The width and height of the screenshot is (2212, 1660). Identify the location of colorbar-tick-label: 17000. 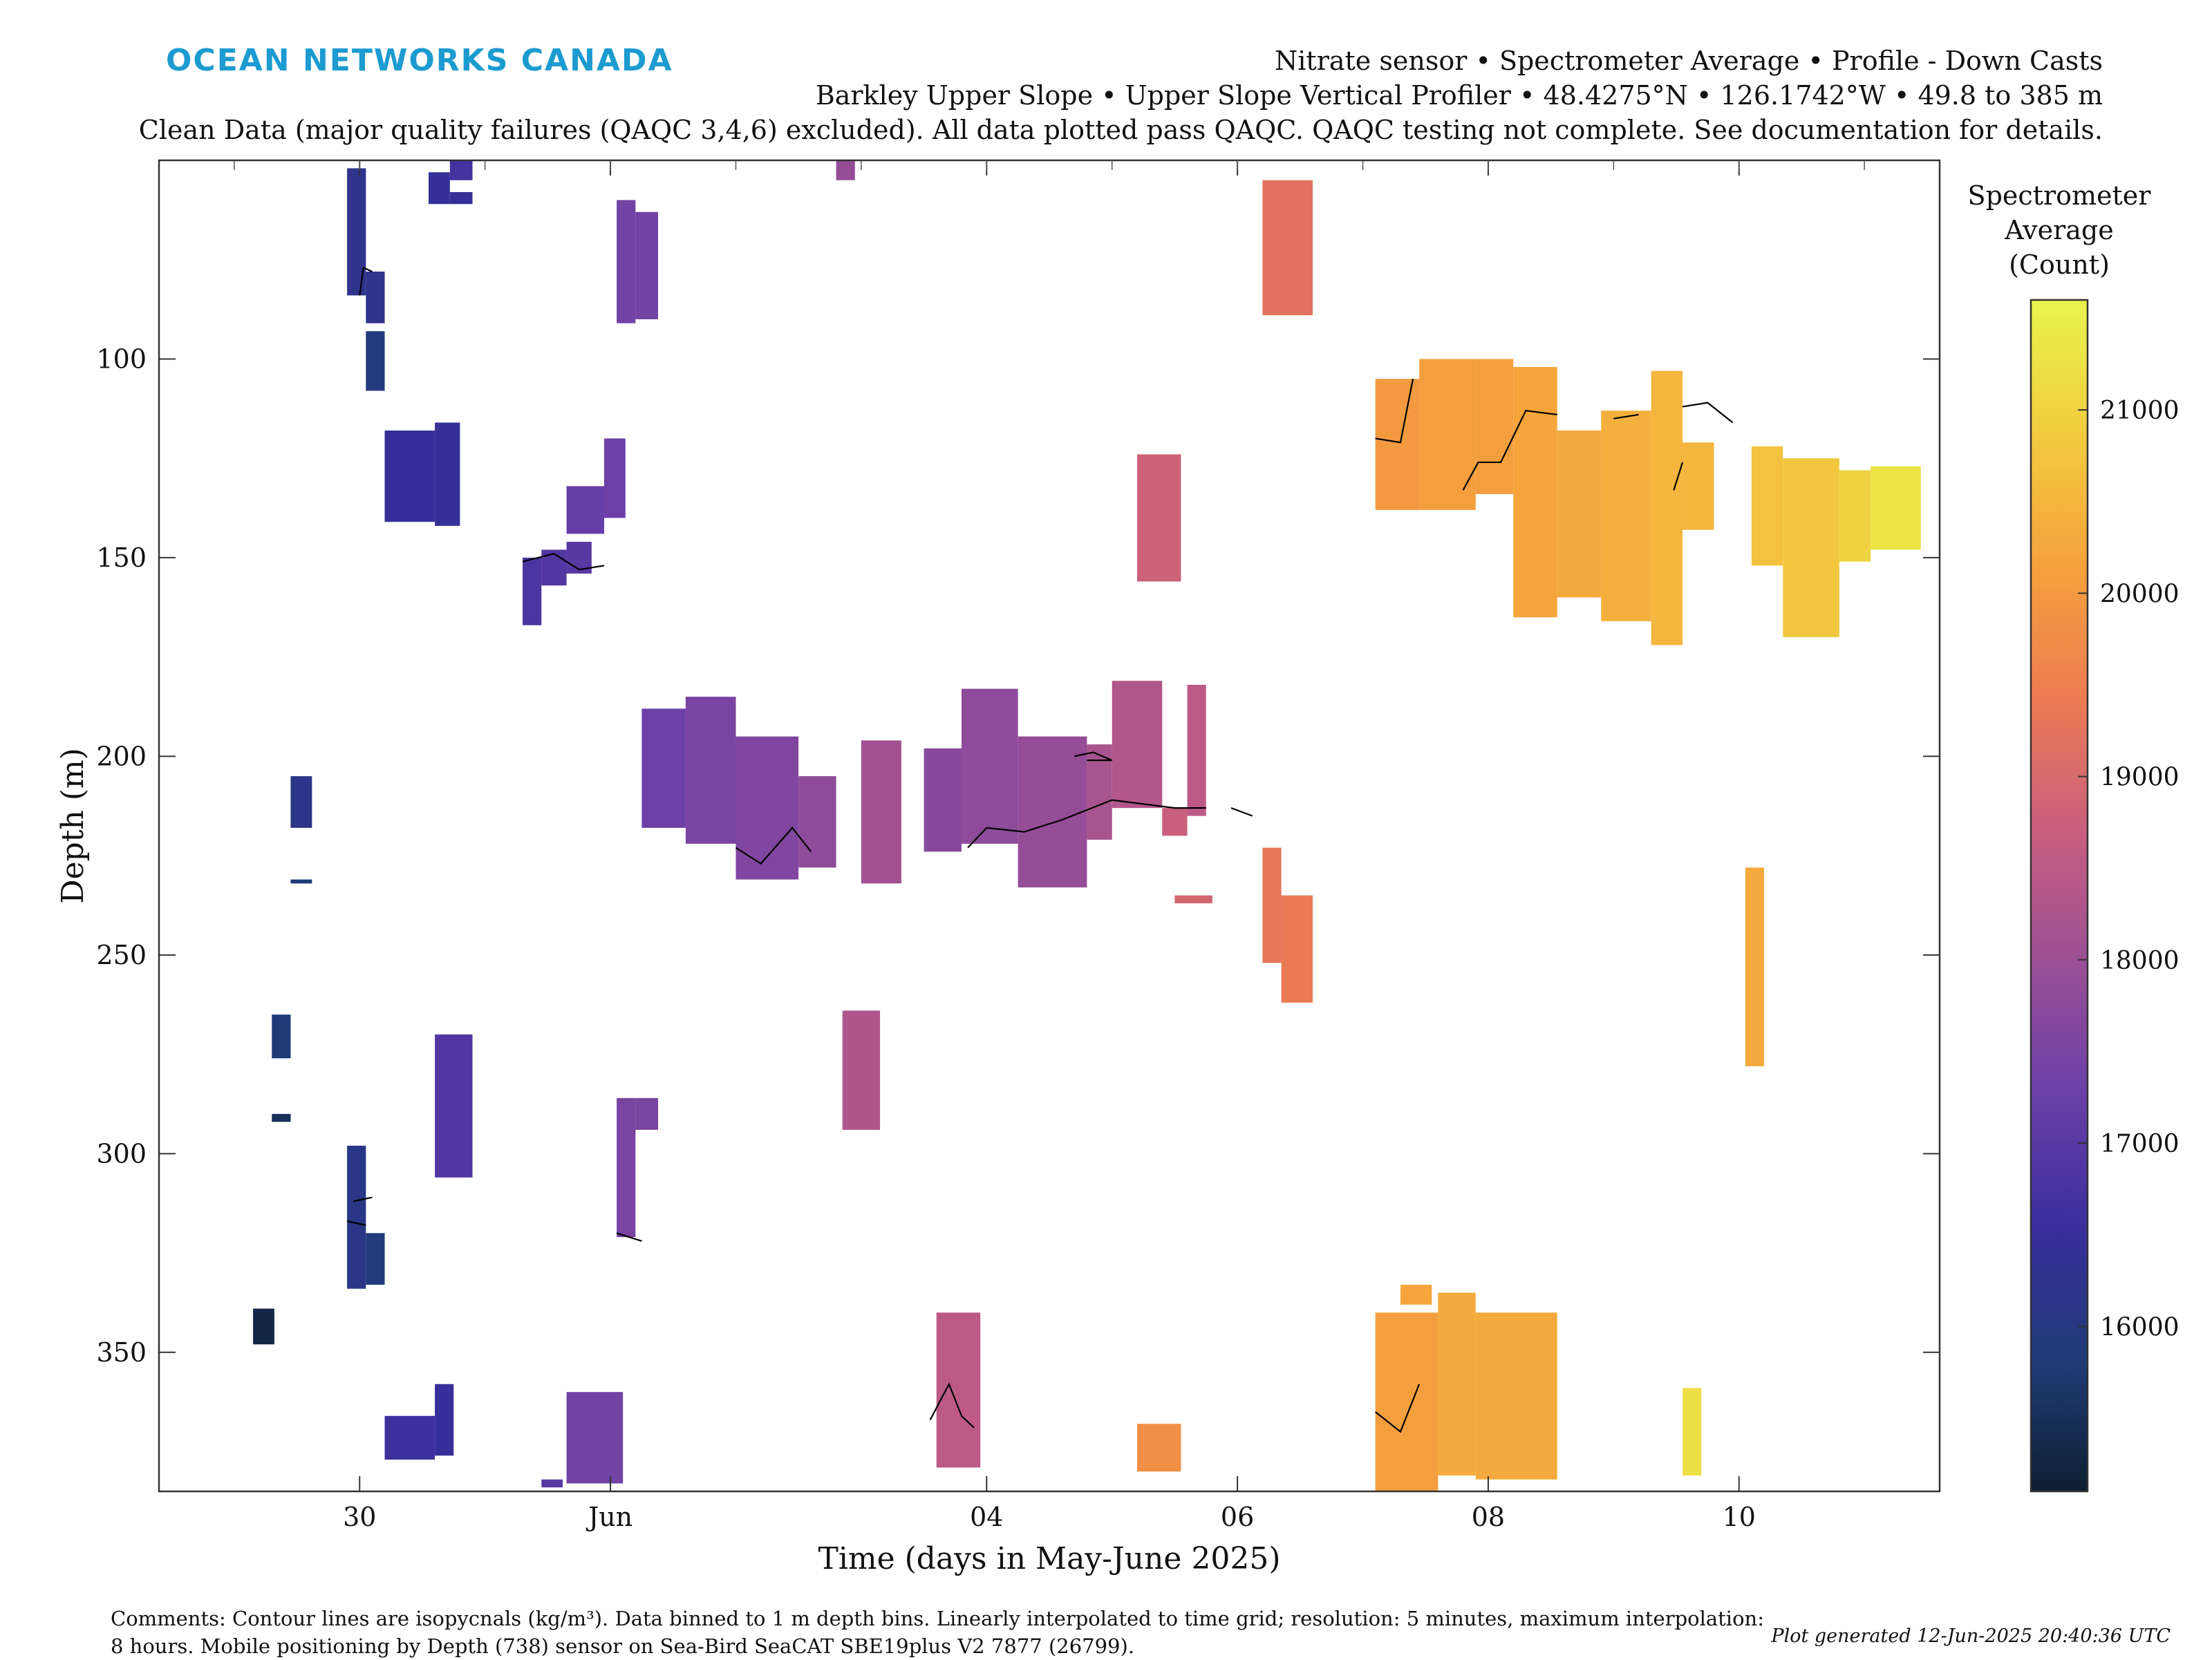
(2140, 1144).